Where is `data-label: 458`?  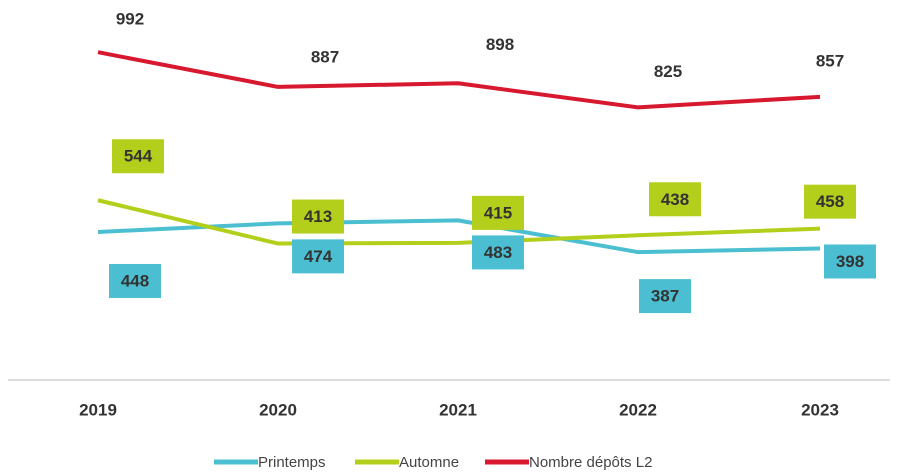 data-label: 458 is located at coordinates (830, 201).